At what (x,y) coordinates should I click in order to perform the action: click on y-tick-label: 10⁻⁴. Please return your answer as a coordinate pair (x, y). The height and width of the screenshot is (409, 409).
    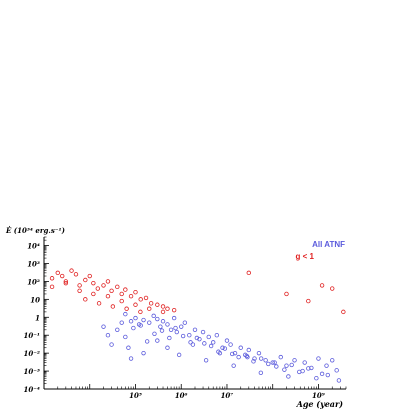
    Looking at the image, I should click on (31, 389).